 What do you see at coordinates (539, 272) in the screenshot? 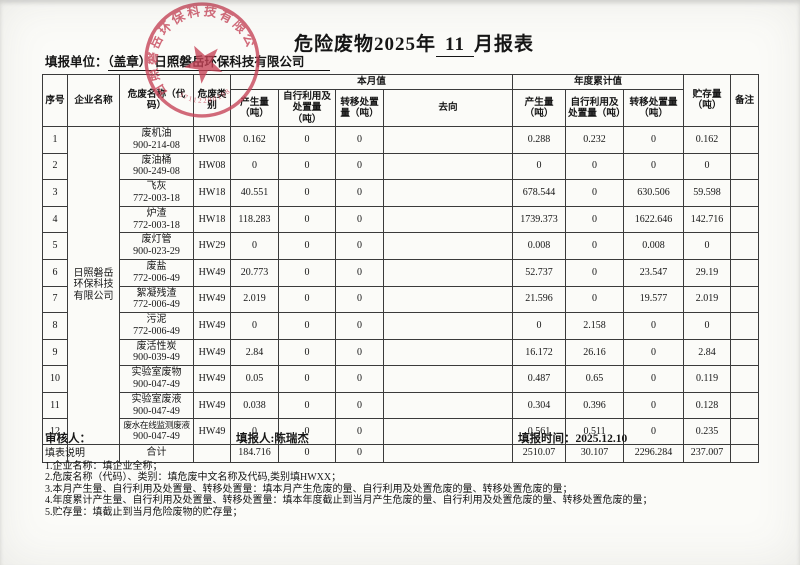
I see `cell-year-produced: 52.737` at bounding box center [539, 272].